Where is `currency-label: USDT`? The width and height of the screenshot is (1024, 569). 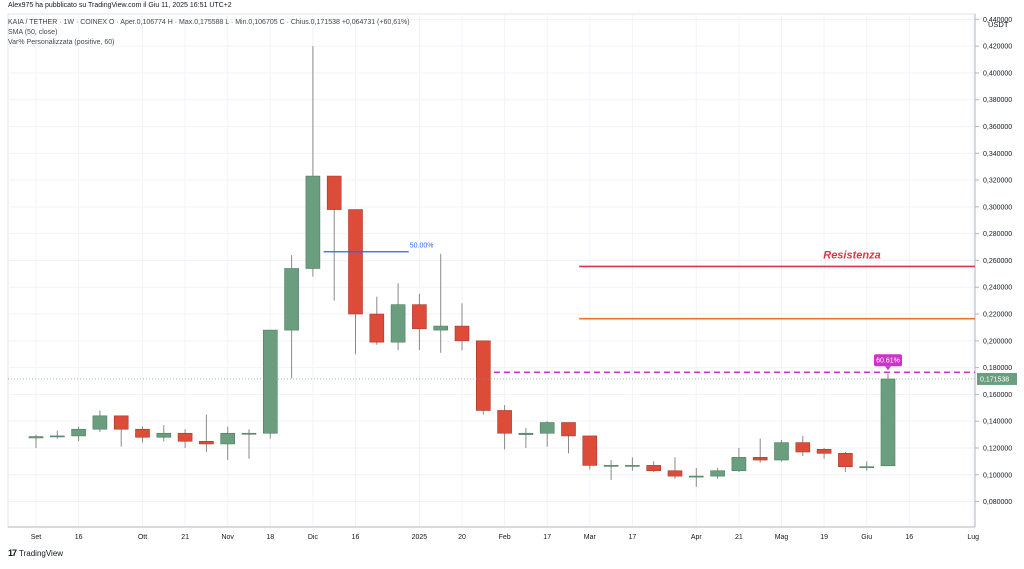
currency-label: USDT is located at coordinates (998, 24).